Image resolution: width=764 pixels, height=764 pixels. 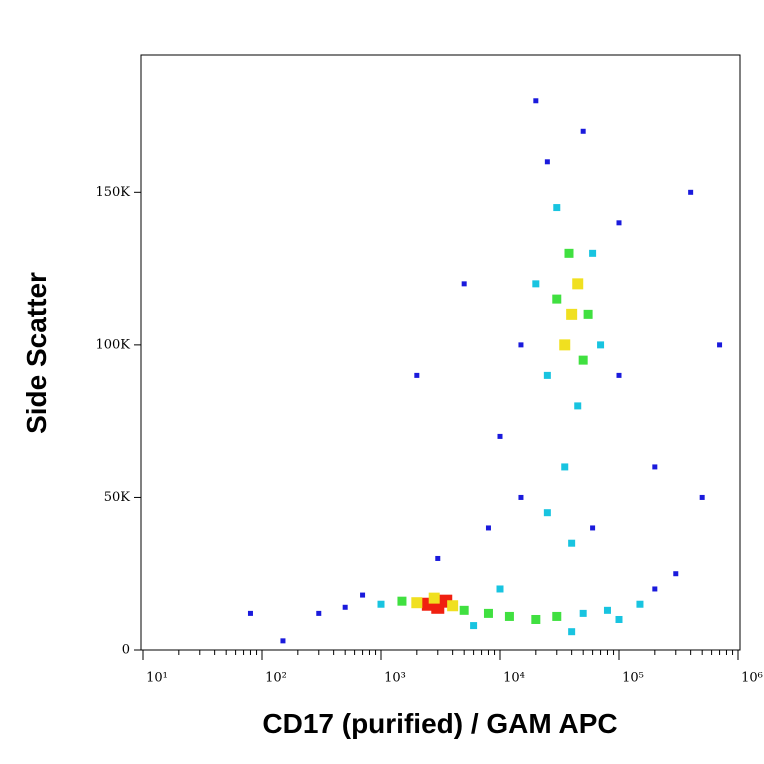 I want to click on y-tick-label: 50K, so click(x=117, y=497).